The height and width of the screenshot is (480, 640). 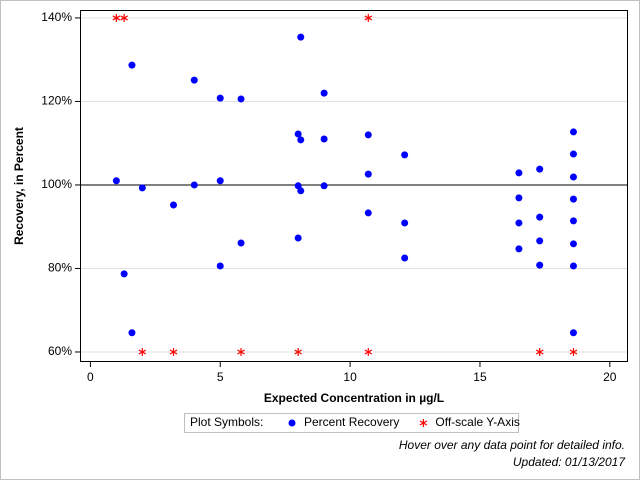 I want to click on legend-title: Plot Symbols:, so click(x=226, y=422).